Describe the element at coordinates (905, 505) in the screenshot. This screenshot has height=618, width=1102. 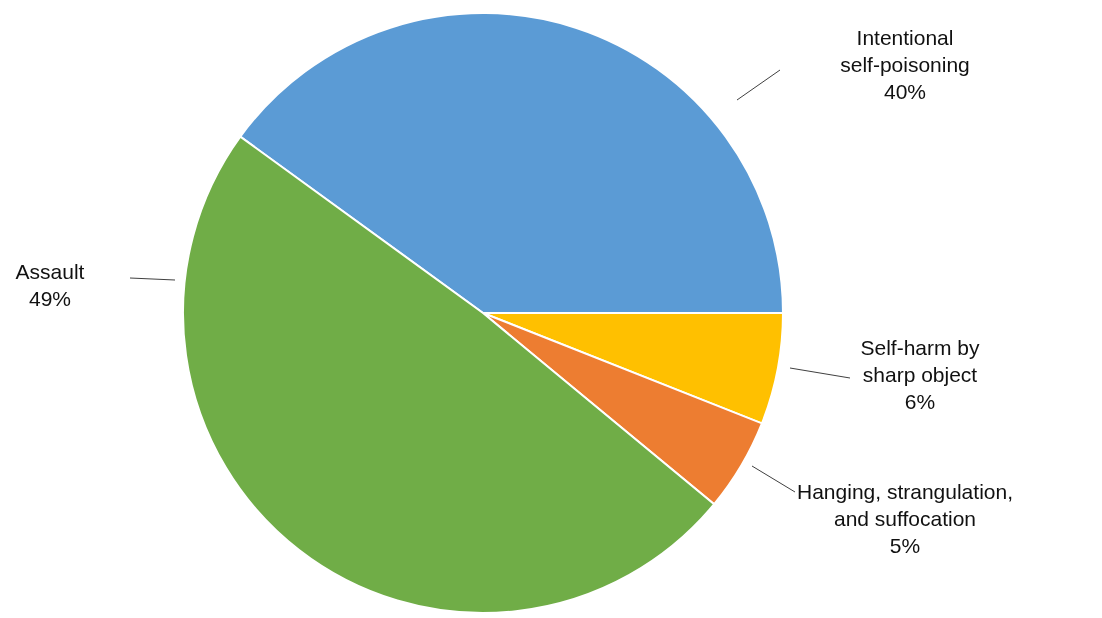
I see `slice-label: Hanging, strangulation, and suffocation` at that location.